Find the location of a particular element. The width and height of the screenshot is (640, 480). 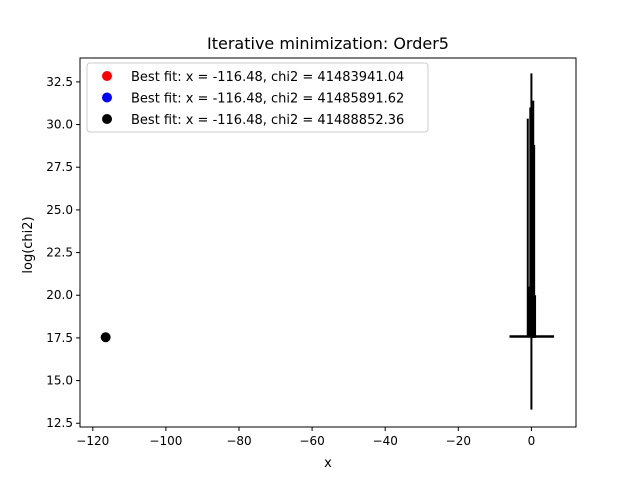

legend-marker-blue is located at coordinates (107, 97).